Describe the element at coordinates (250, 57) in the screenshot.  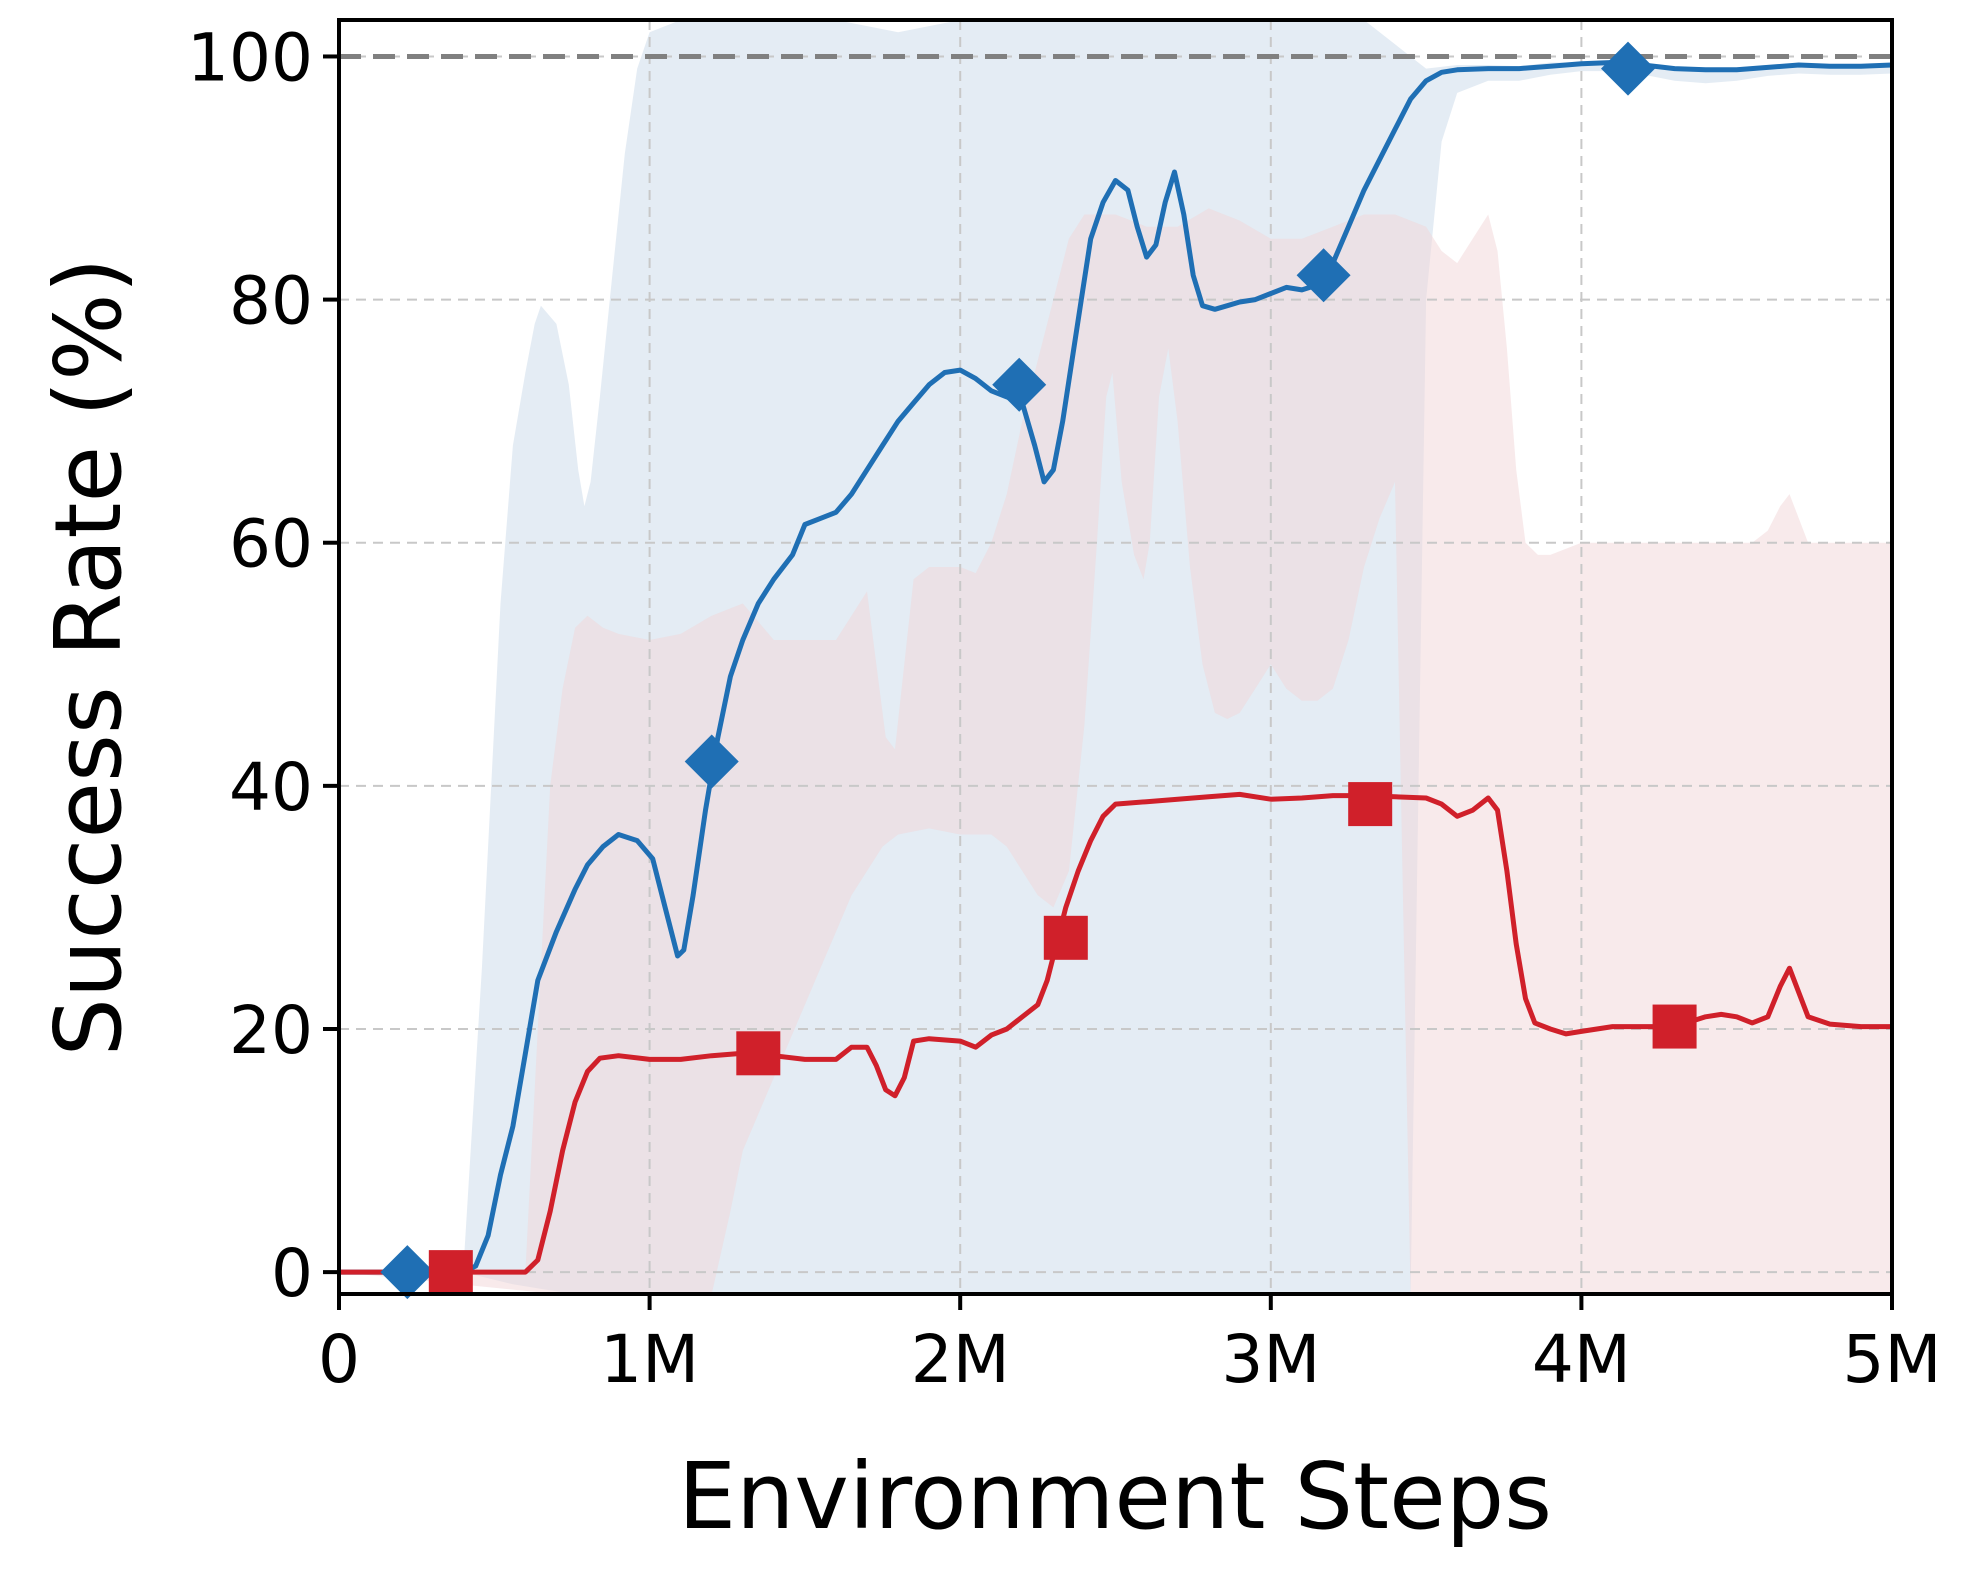
I see `y-tick-label: 100` at that location.